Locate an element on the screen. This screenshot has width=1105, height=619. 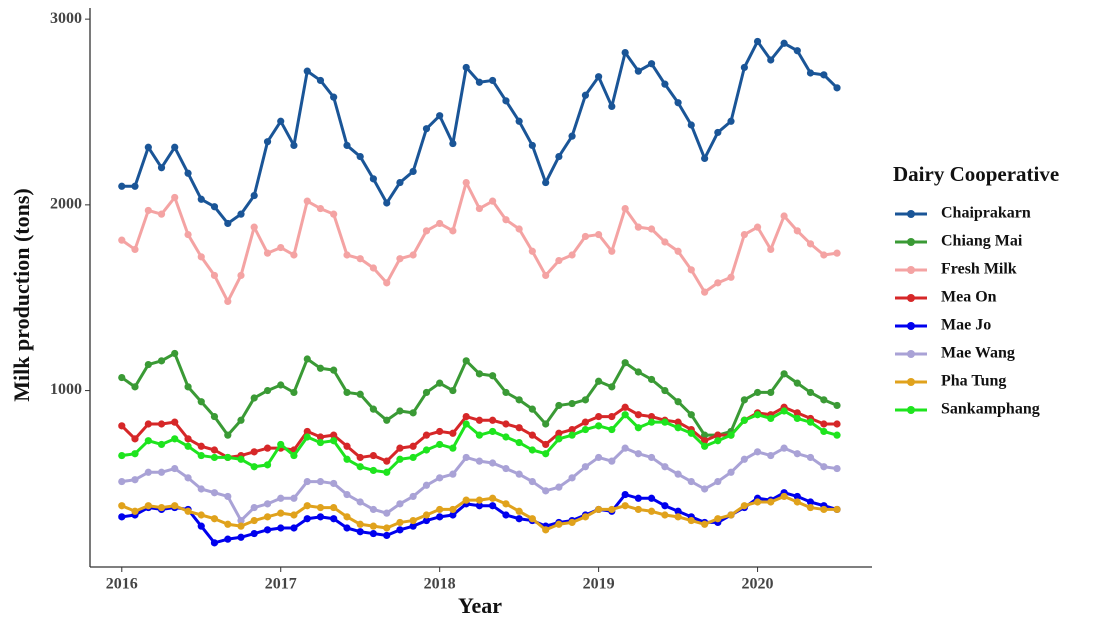
legend-label: Mae Wang is located at coordinates (978, 353).